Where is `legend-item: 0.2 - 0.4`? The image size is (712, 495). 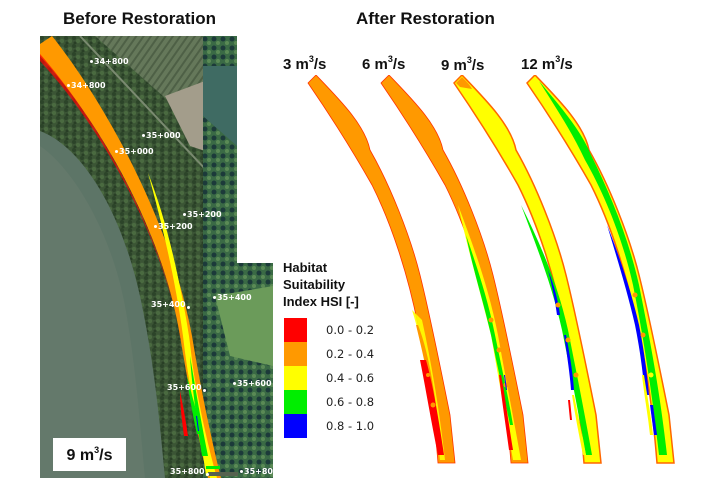
legend-item: 0.2 - 0.4 is located at coordinates (329, 354).